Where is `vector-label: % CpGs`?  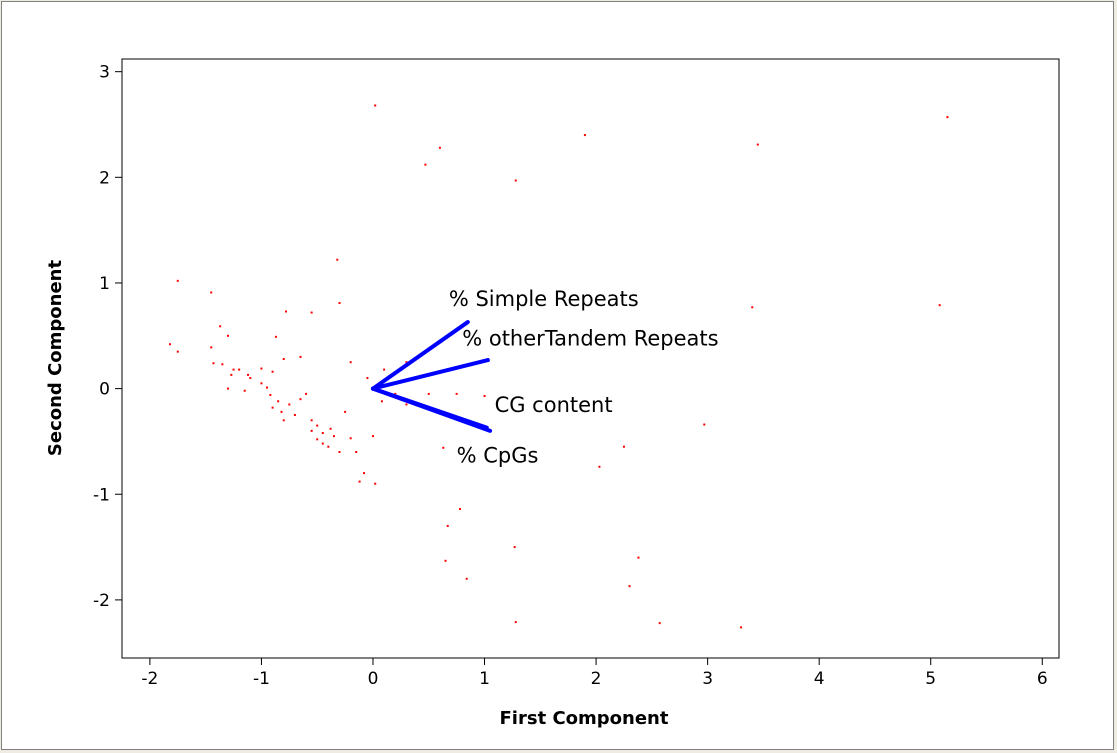 vector-label: % CpGs is located at coordinates (498, 456).